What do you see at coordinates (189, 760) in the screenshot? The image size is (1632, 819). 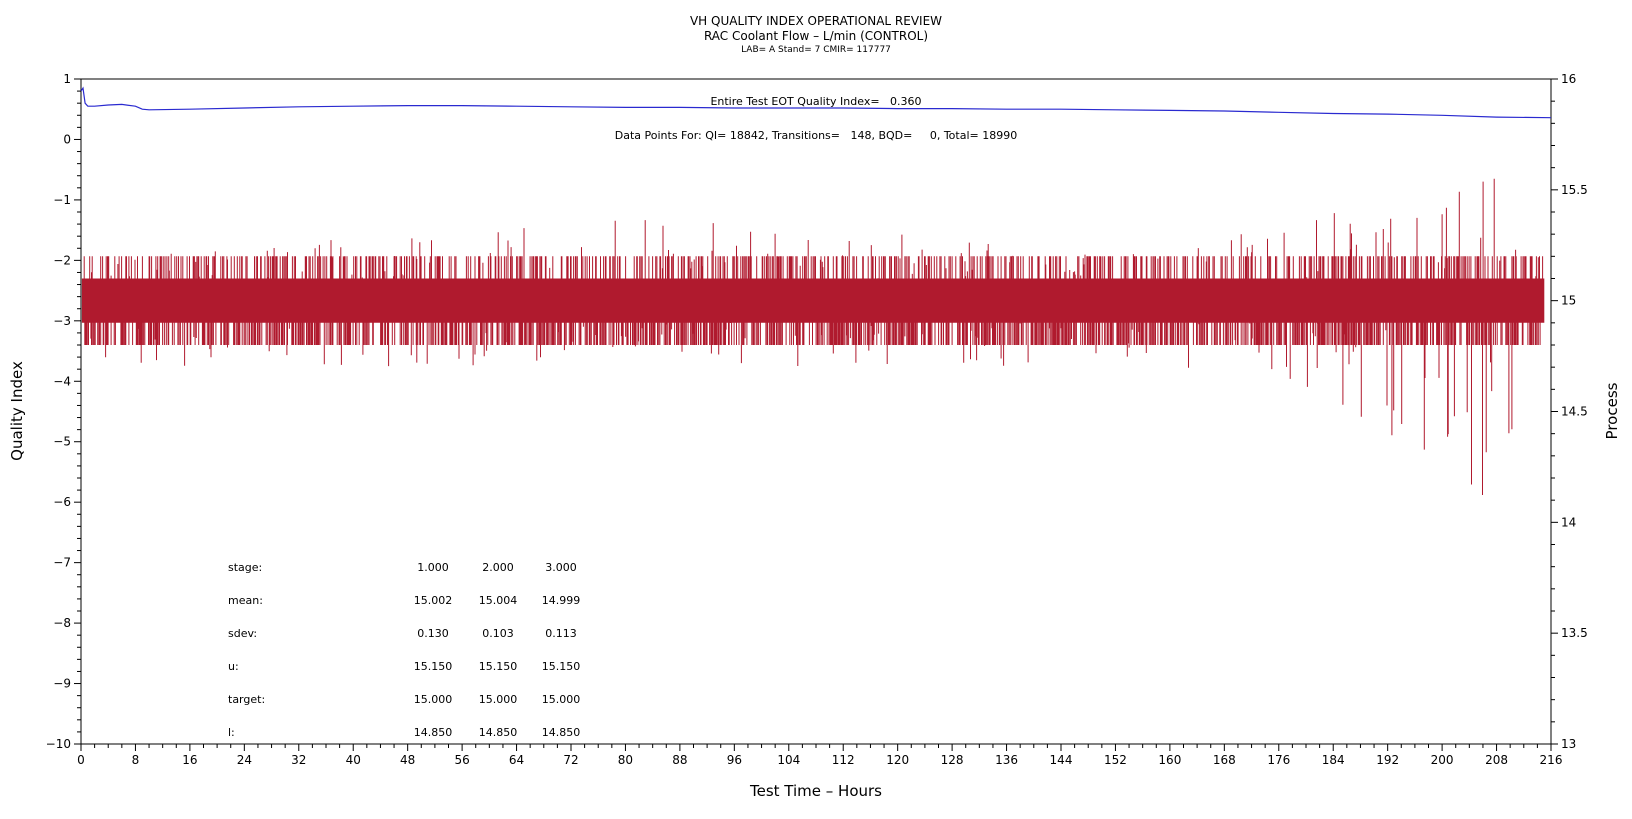 I see `x-tick-label: 16` at bounding box center [189, 760].